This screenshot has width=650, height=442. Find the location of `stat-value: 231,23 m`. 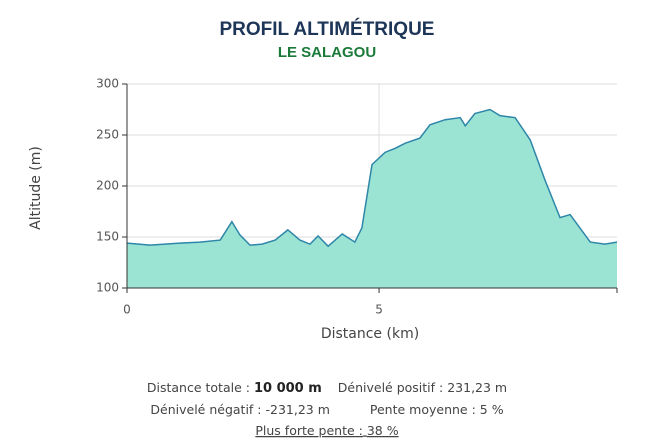

stat-value: 231,23 m is located at coordinates (477, 387).